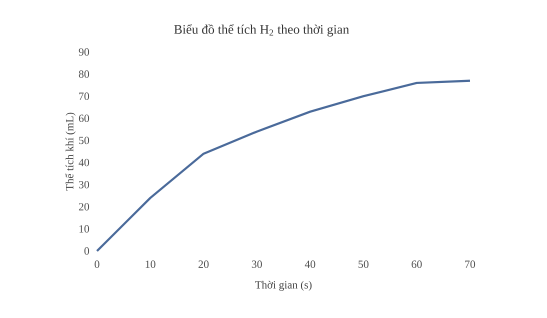 This screenshot has height=318, width=547. Describe the element at coordinates (84, 52) in the screenshot. I see `y-tick-label: 90` at that location.